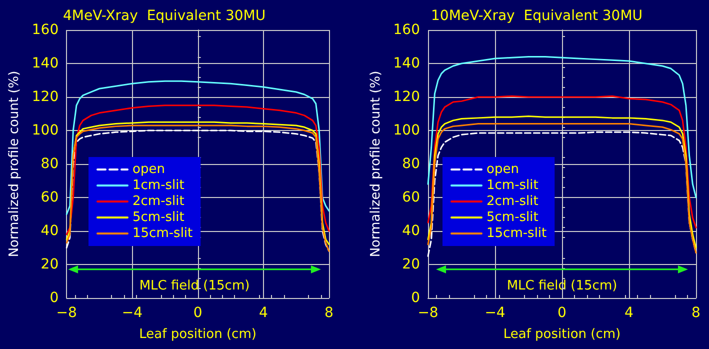  I want to click on annotation: MLC field (15cm), so click(194, 286).